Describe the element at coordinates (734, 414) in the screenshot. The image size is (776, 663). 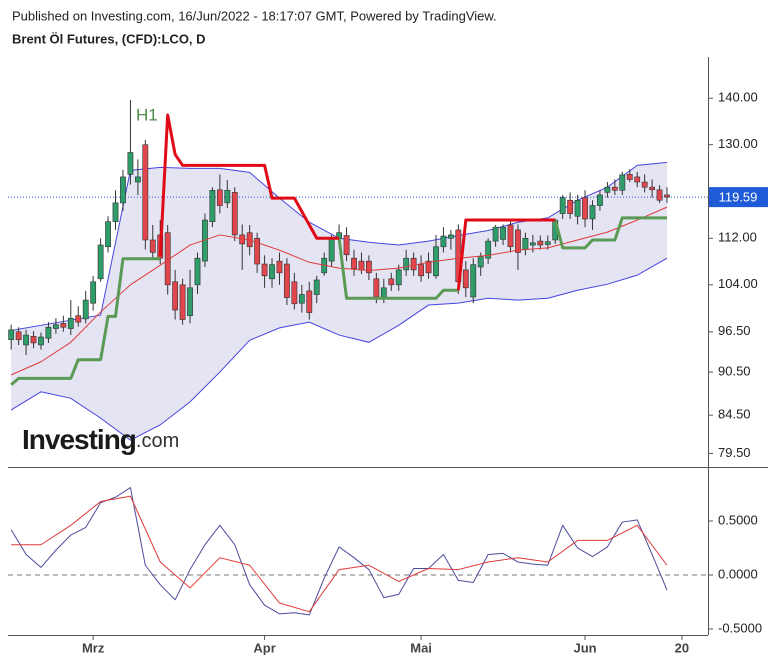
I see `y-tick-label: 84.50` at that location.